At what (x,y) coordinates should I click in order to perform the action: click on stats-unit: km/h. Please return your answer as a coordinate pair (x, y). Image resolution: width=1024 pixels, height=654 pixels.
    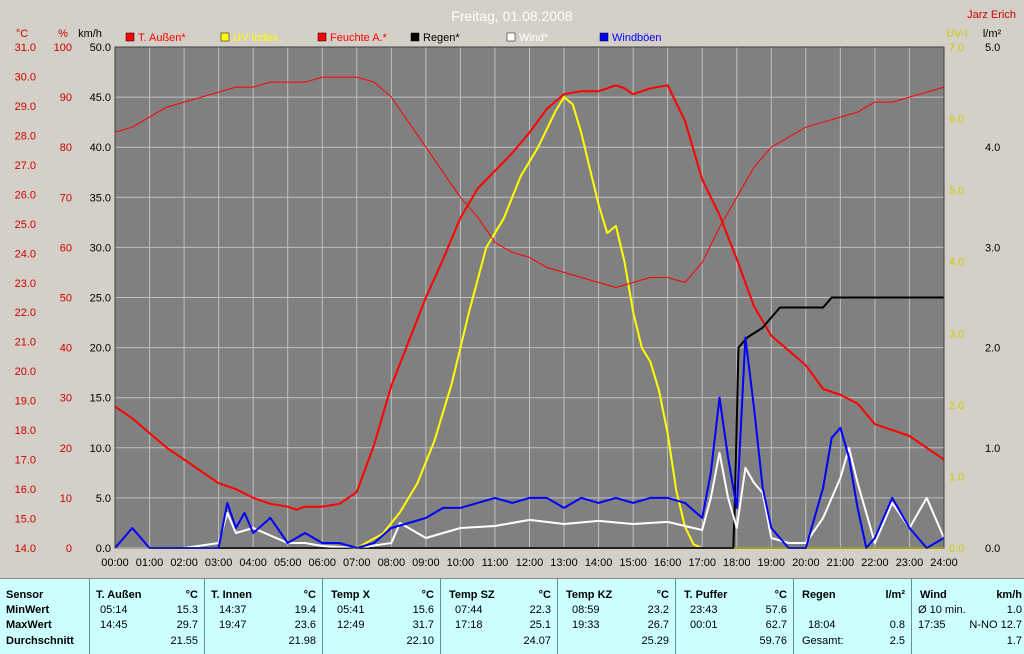
    Looking at the image, I should click on (1009, 595).